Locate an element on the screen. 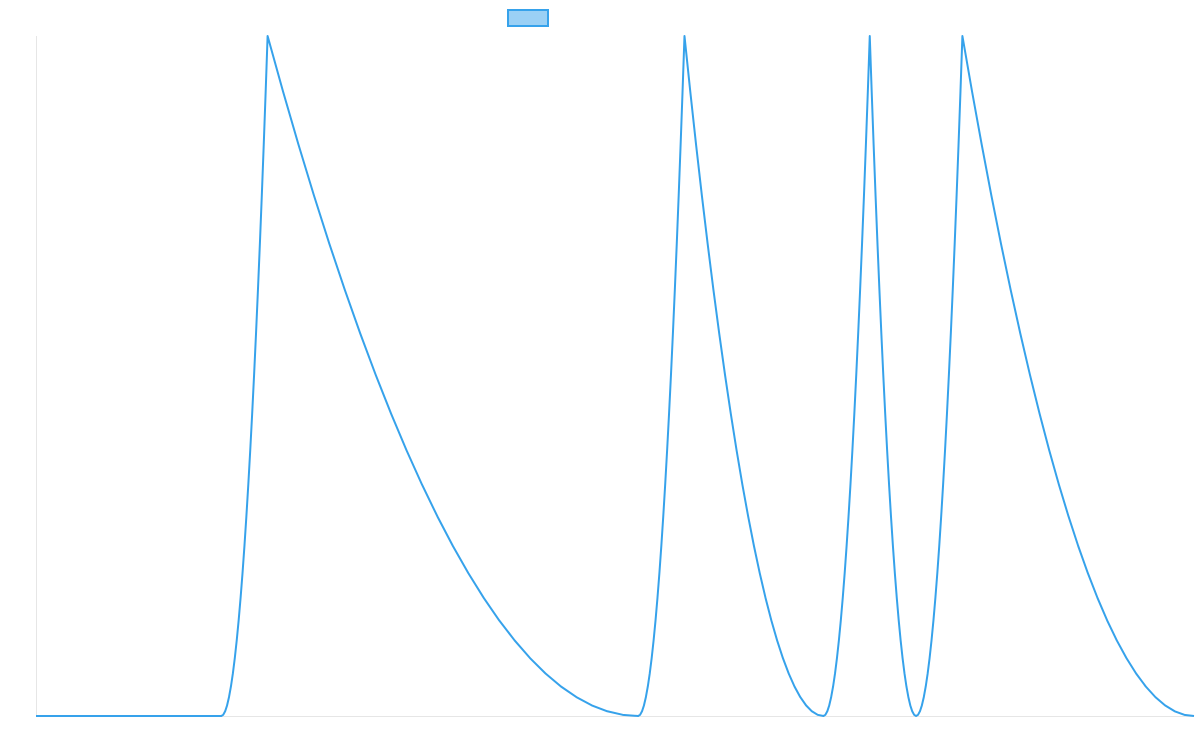 This screenshot has width=1200, height=750. legend is located at coordinates (528, 18).